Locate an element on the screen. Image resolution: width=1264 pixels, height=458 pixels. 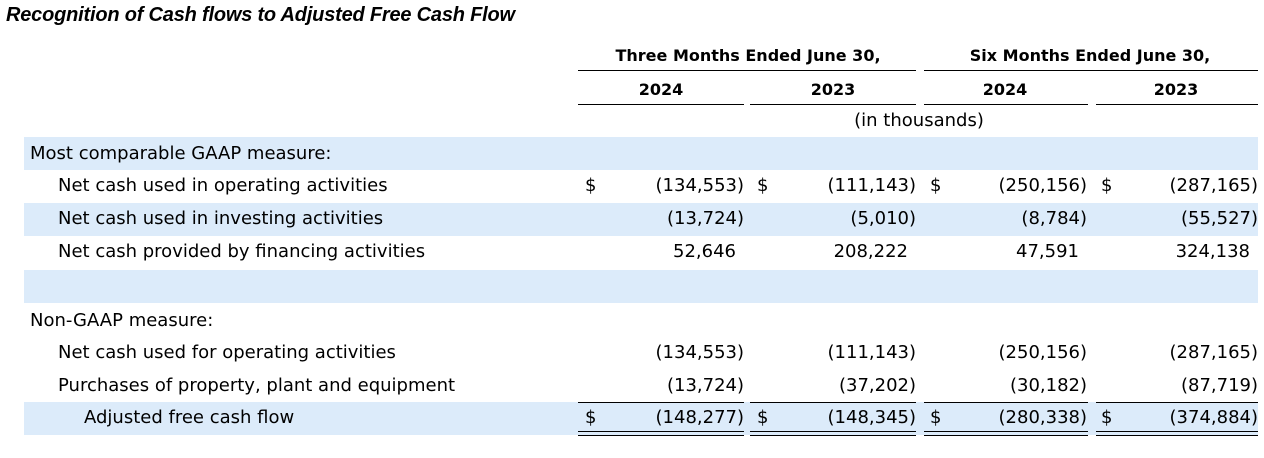
value-investing-col2: (5,010) is located at coordinates (883, 218).